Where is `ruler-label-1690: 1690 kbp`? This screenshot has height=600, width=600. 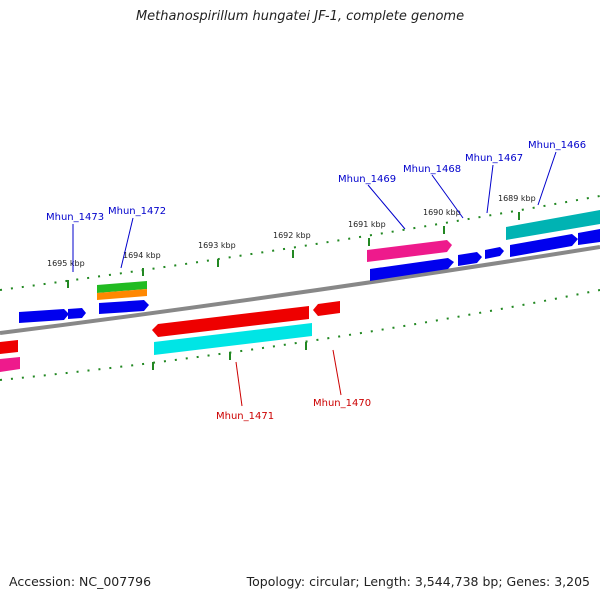
ruler-label-1690: 1690 kbp is located at coordinates (442, 212).